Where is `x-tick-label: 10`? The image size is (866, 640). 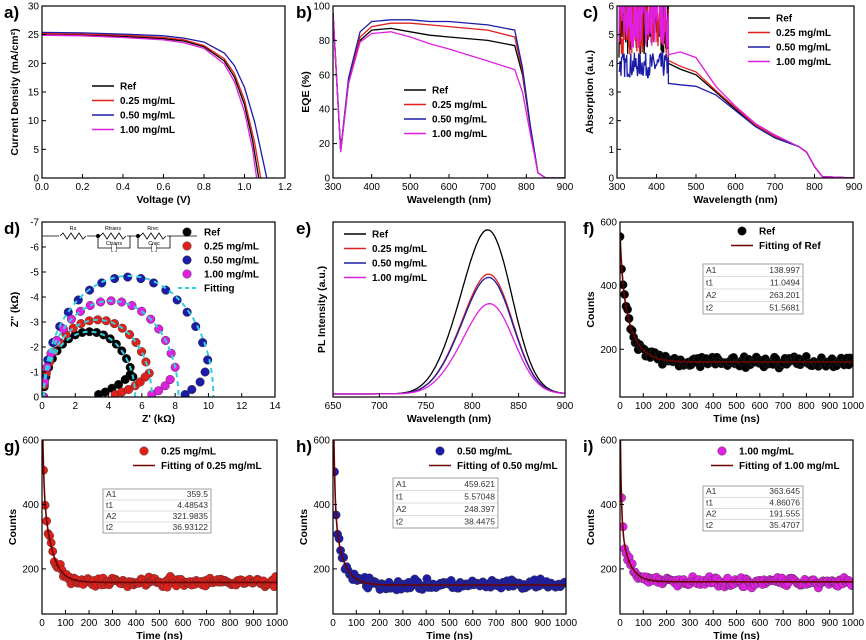
x-tick-label: 10 is located at coordinates (209, 406).